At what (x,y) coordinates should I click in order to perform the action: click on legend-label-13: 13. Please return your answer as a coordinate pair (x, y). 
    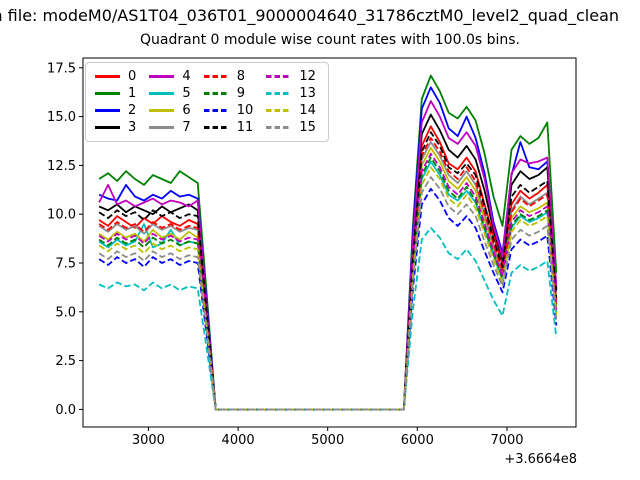
    Looking at the image, I should click on (307, 93).